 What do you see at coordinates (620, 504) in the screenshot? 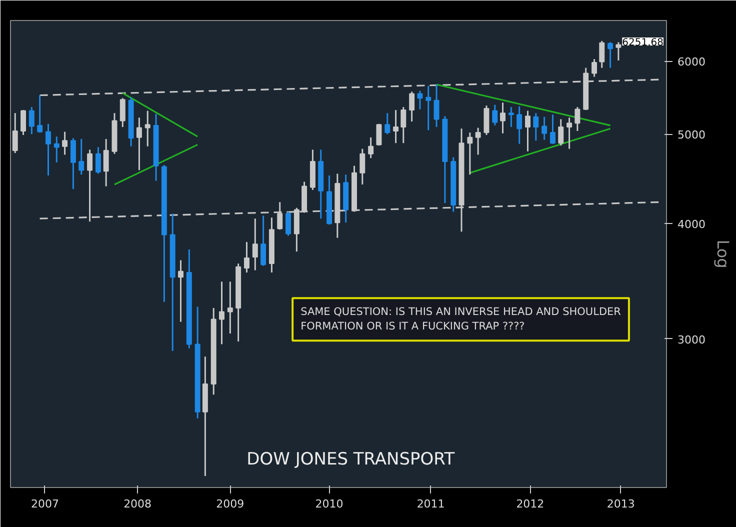
I see `x-tick-label: 2013` at bounding box center [620, 504].